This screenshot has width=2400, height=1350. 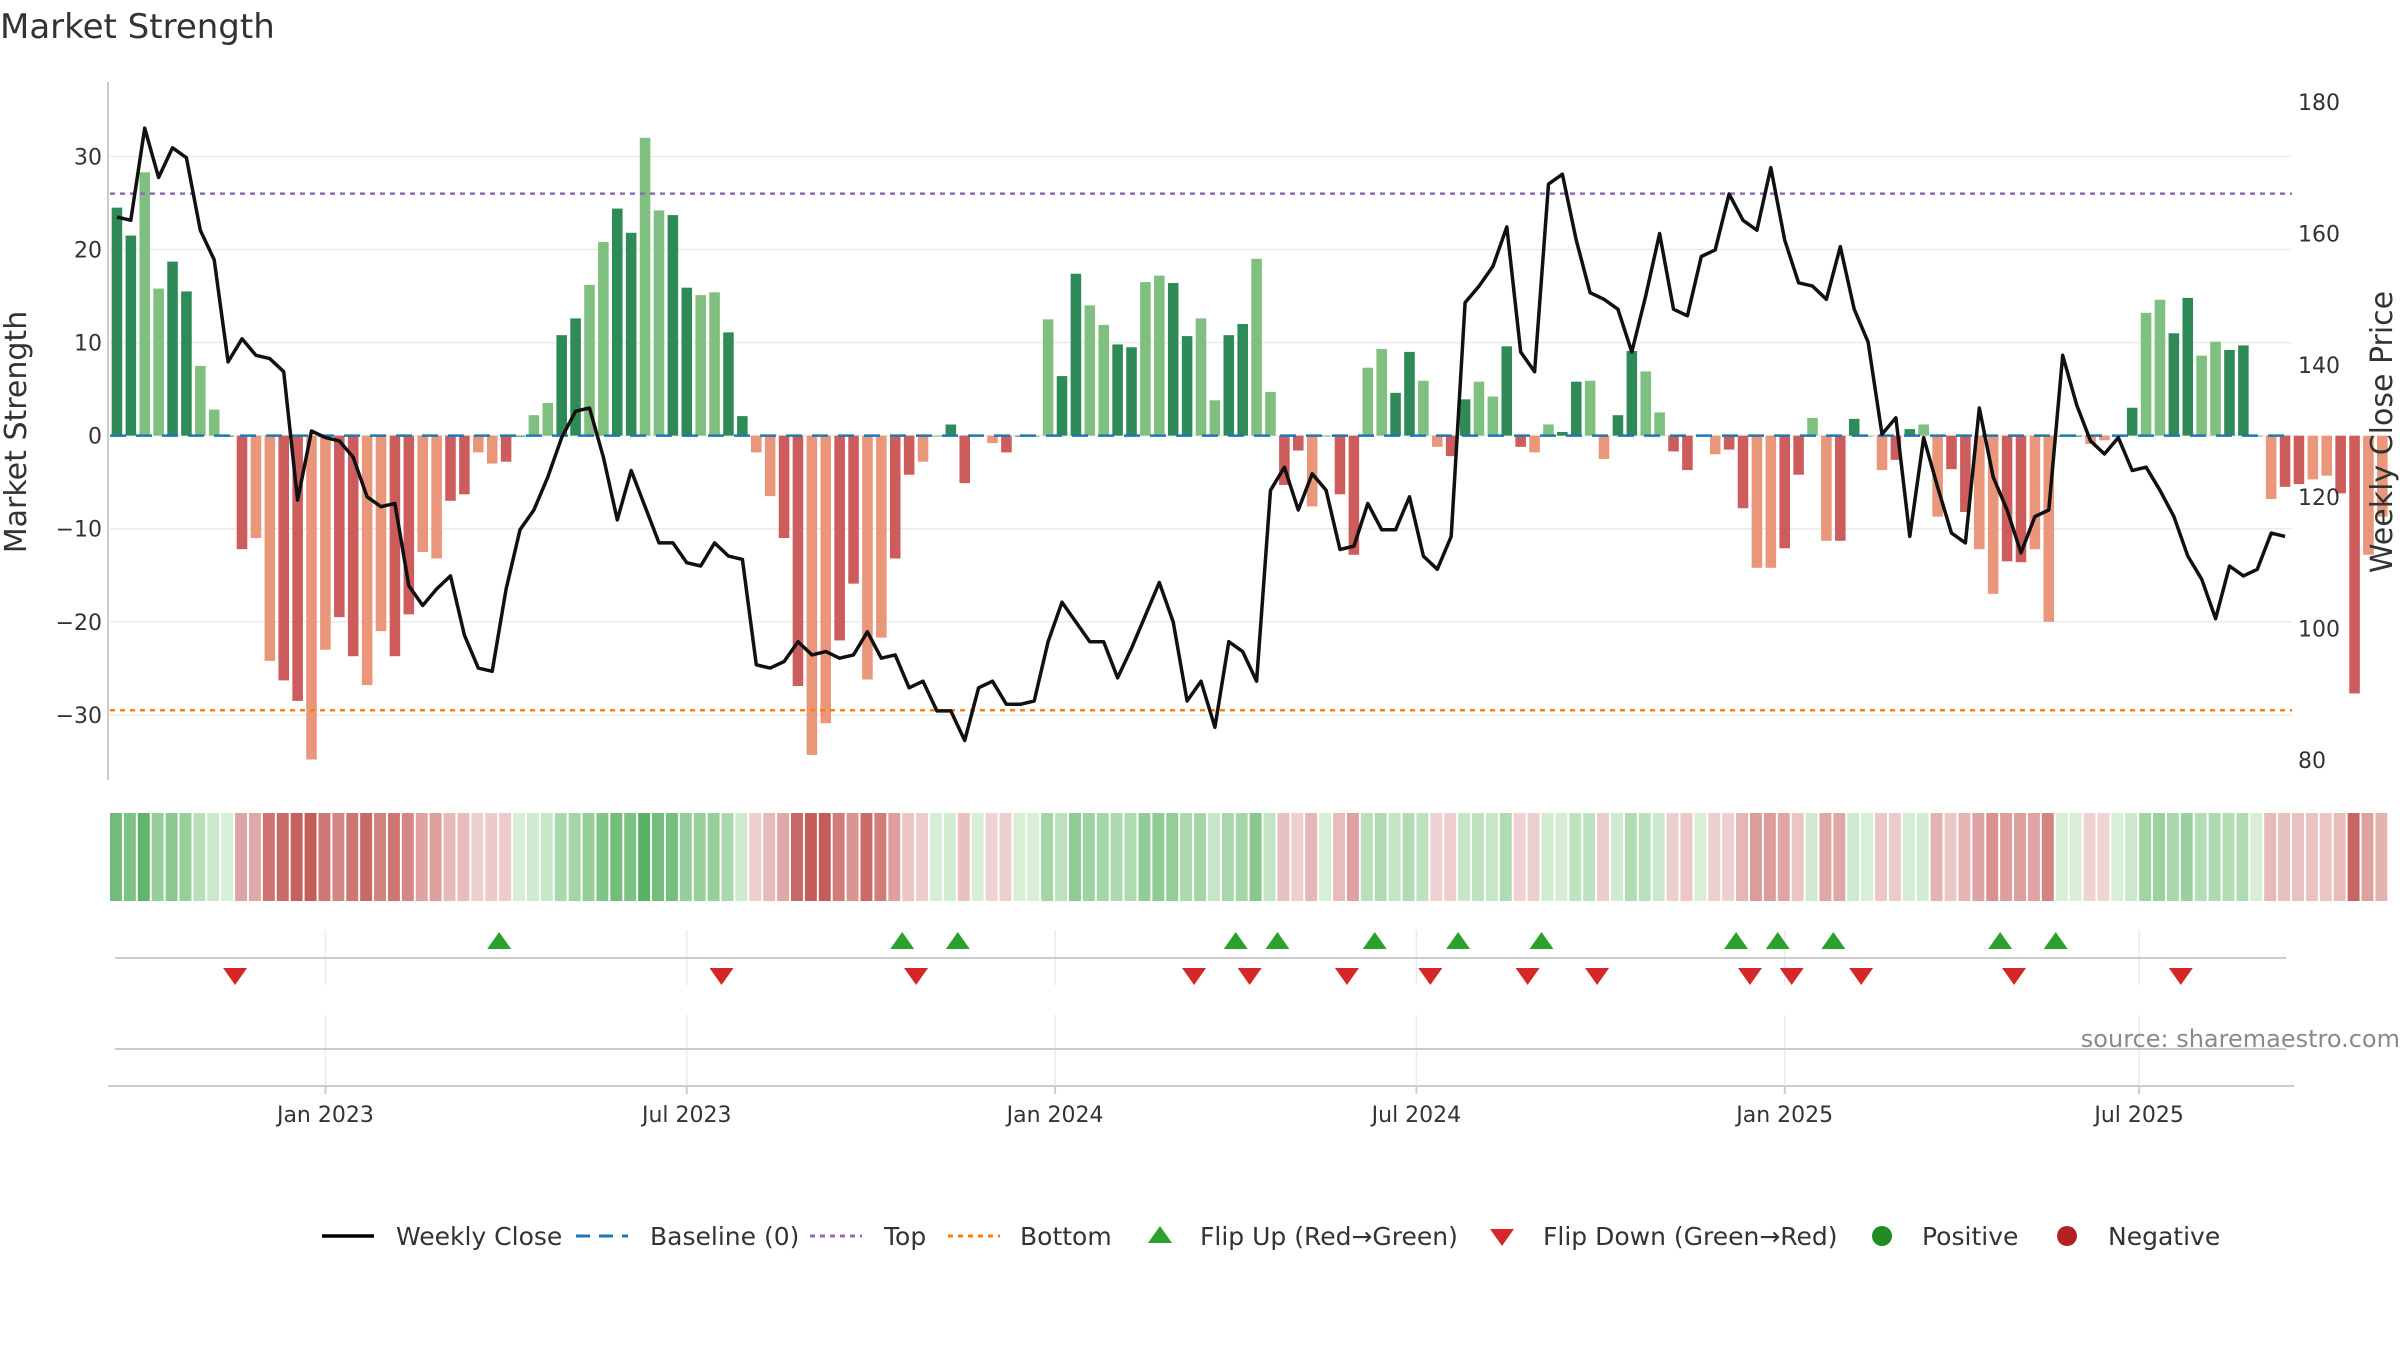 What do you see at coordinates (2138, 1115) in the screenshot?
I see `date-tick-label: Jul 2025` at bounding box center [2138, 1115].